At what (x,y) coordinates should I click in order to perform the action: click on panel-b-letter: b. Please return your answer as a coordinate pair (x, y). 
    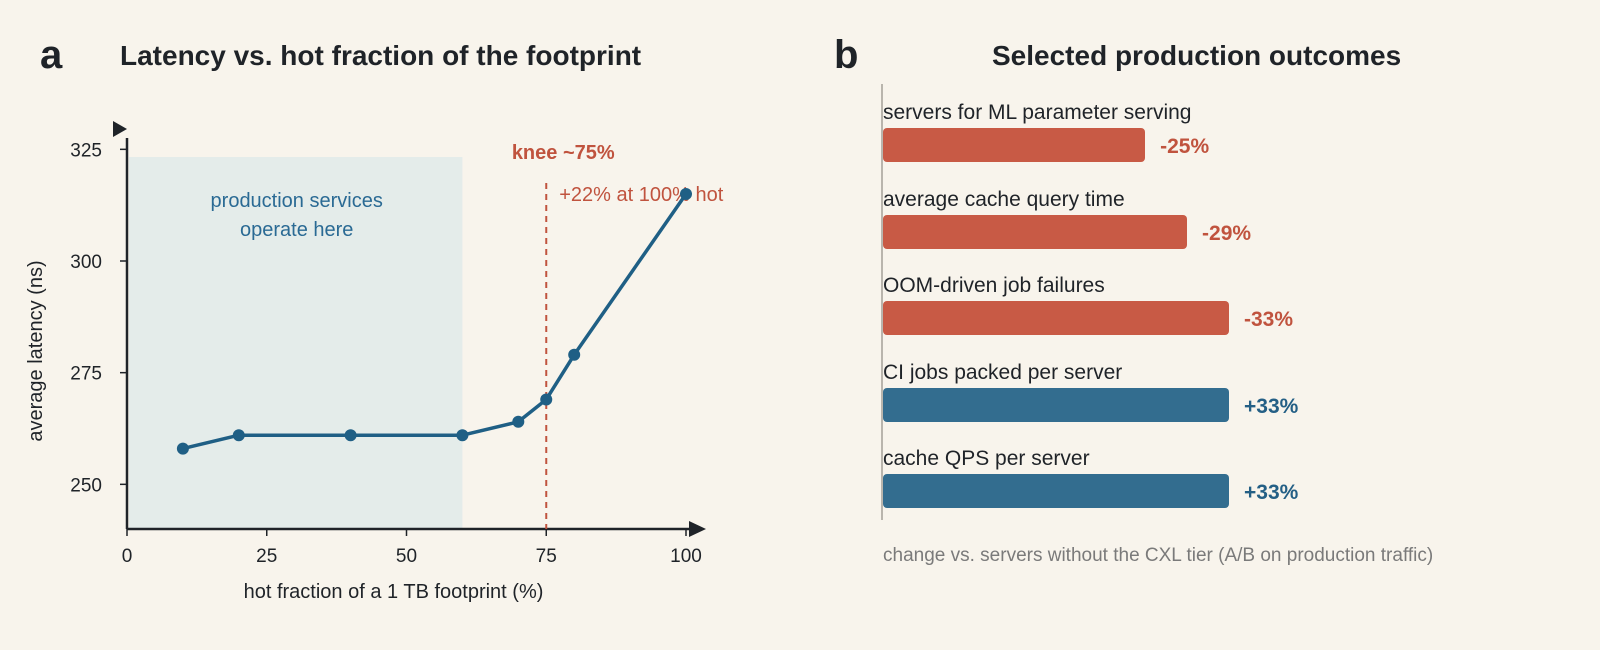
    Looking at the image, I should click on (846, 55).